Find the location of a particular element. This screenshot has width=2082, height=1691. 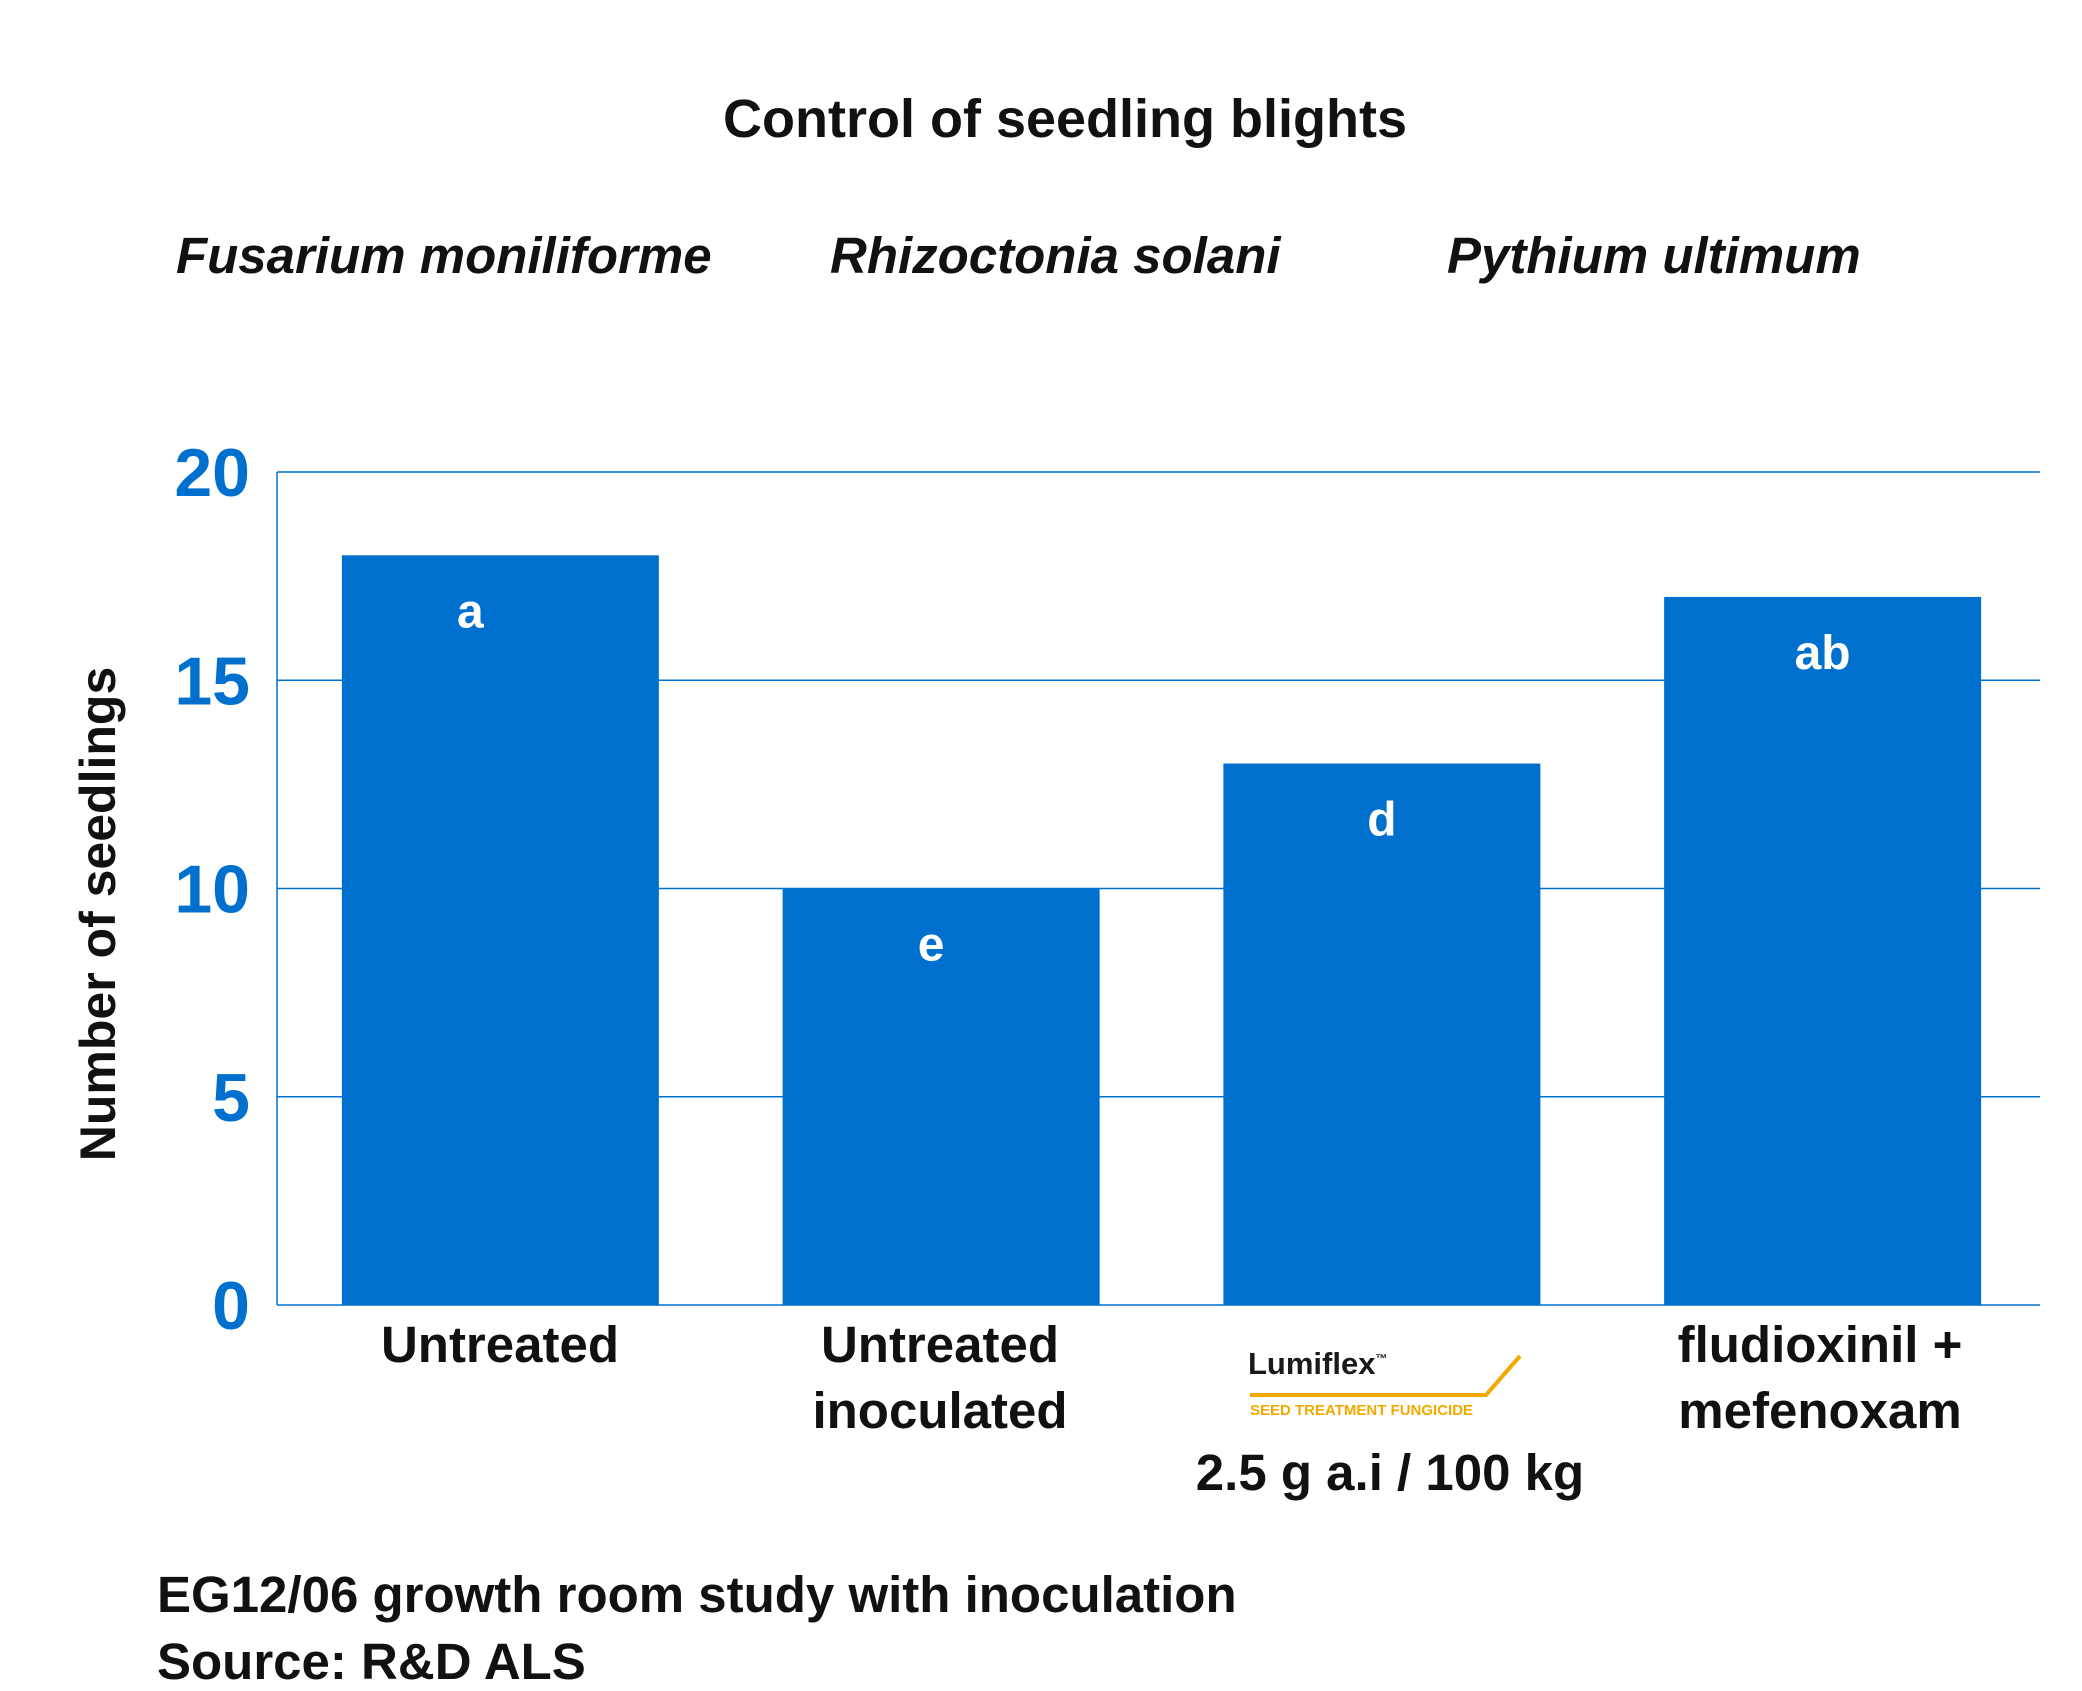

x-label-untreated-text: Untreated is located at coordinates (500, 1344).